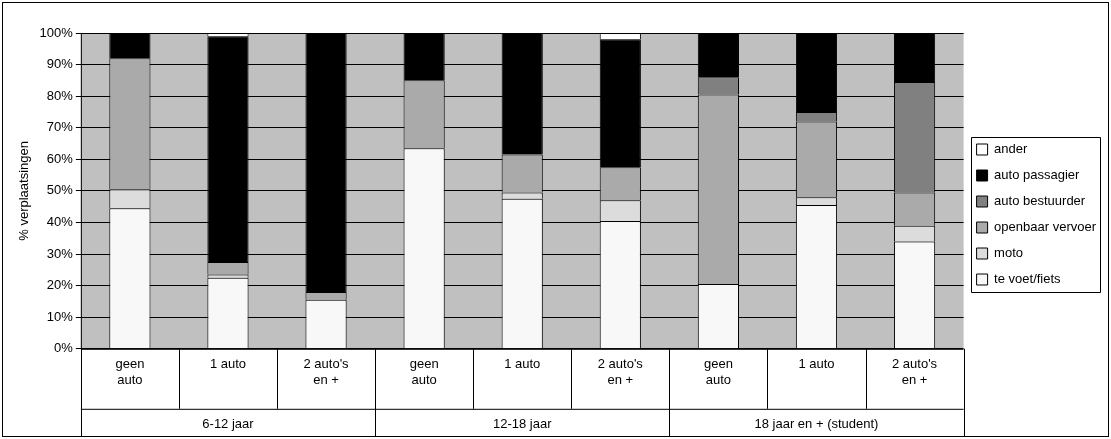 The width and height of the screenshot is (1111, 439). What do you see at coordinates (816, 424) in the screenshot?
I see `text: 18 jaar en + (student)` at bounding box center [816, 424].